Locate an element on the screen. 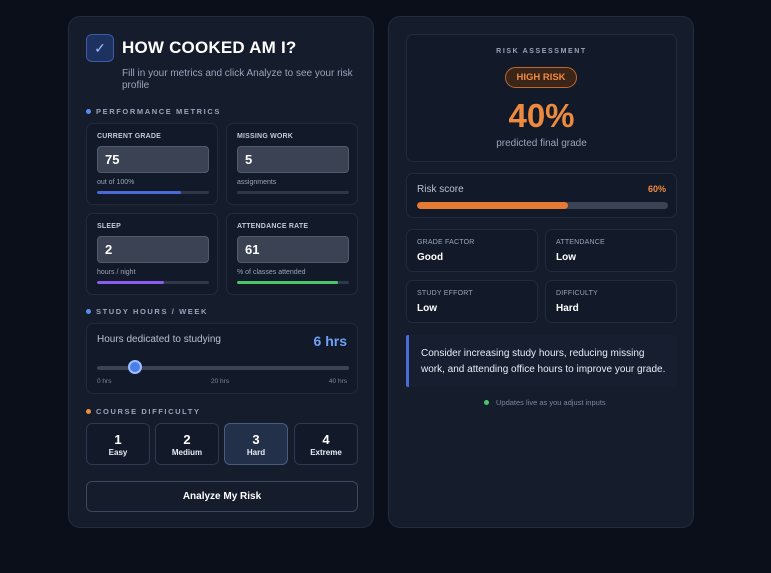  metric-label: ATTENDANCE RATE is located at coordinates (273, 226).